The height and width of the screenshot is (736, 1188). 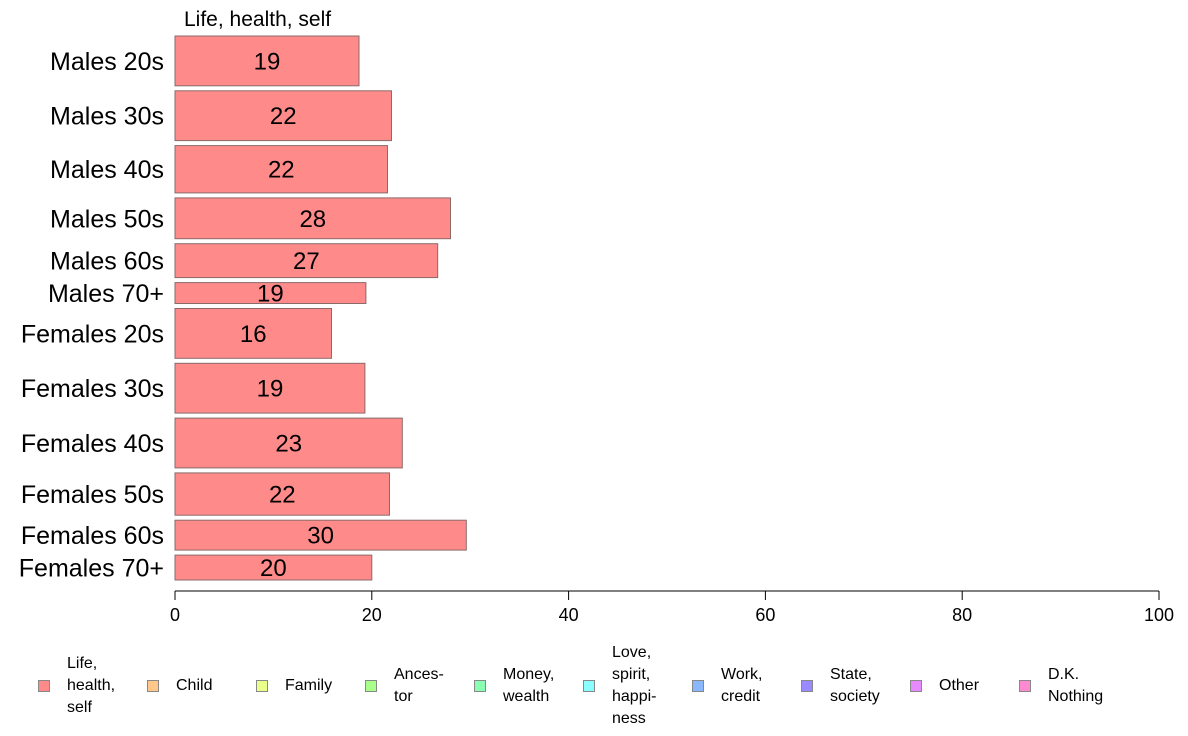 What do you see at coordinates (107, 117) in the screenshot?
I see `category-label: Males 30s` at bounding box center [107, 117].